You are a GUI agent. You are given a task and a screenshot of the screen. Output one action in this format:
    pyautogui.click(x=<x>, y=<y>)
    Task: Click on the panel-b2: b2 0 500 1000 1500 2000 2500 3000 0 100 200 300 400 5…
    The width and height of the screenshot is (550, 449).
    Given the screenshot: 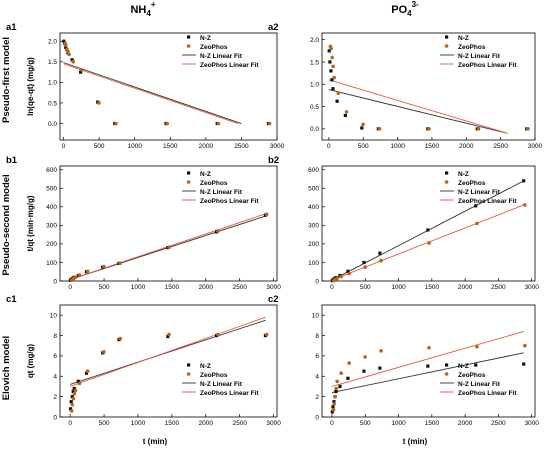 What is the action you would take?
    pyautogui.click(x=403, y=223)
    